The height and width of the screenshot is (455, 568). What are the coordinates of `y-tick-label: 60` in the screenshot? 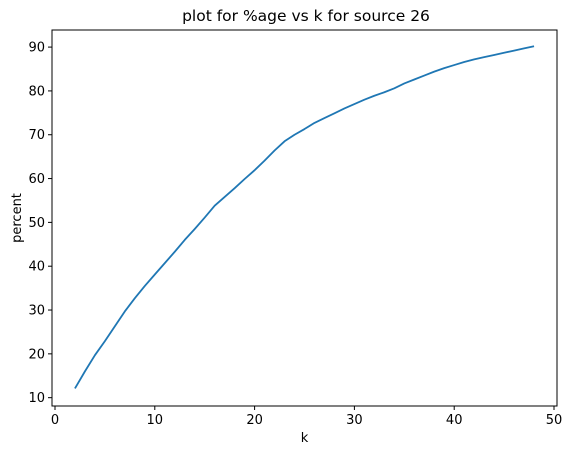 It's located at (36, 179).